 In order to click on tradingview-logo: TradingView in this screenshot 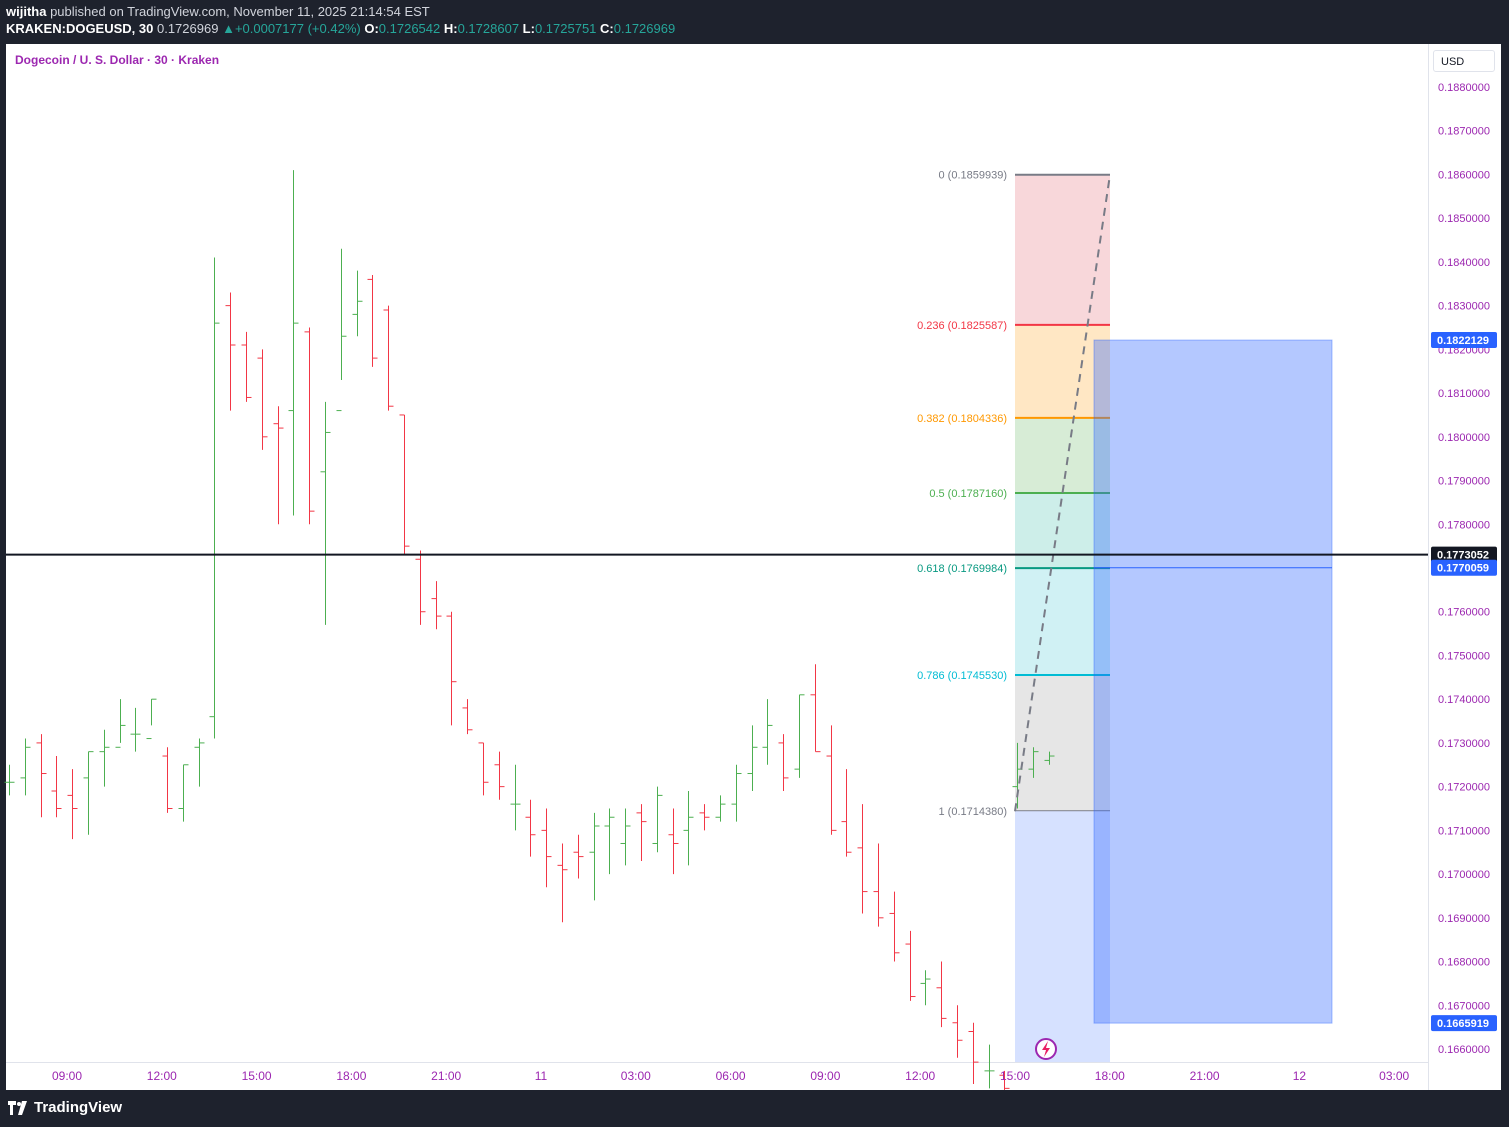, I will do `click(65, 1107)`.